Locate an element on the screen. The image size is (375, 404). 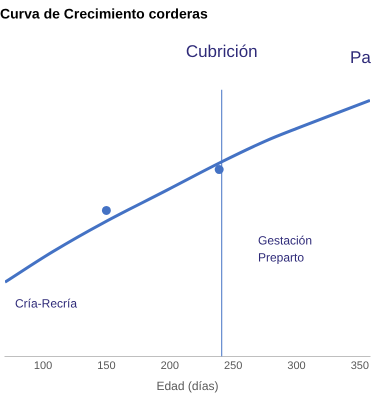
text: Pa is located at coordinates (361, 58).